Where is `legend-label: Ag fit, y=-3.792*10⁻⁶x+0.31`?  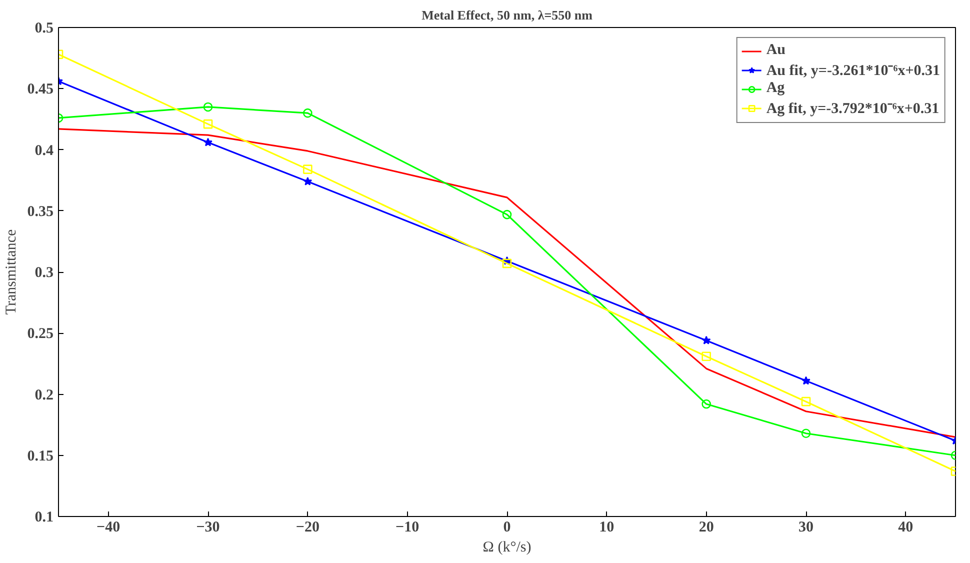
legend-label: Ag fit, y=-3.792*10⁻⁶x+0.31 is located at coordinates (853, 109).